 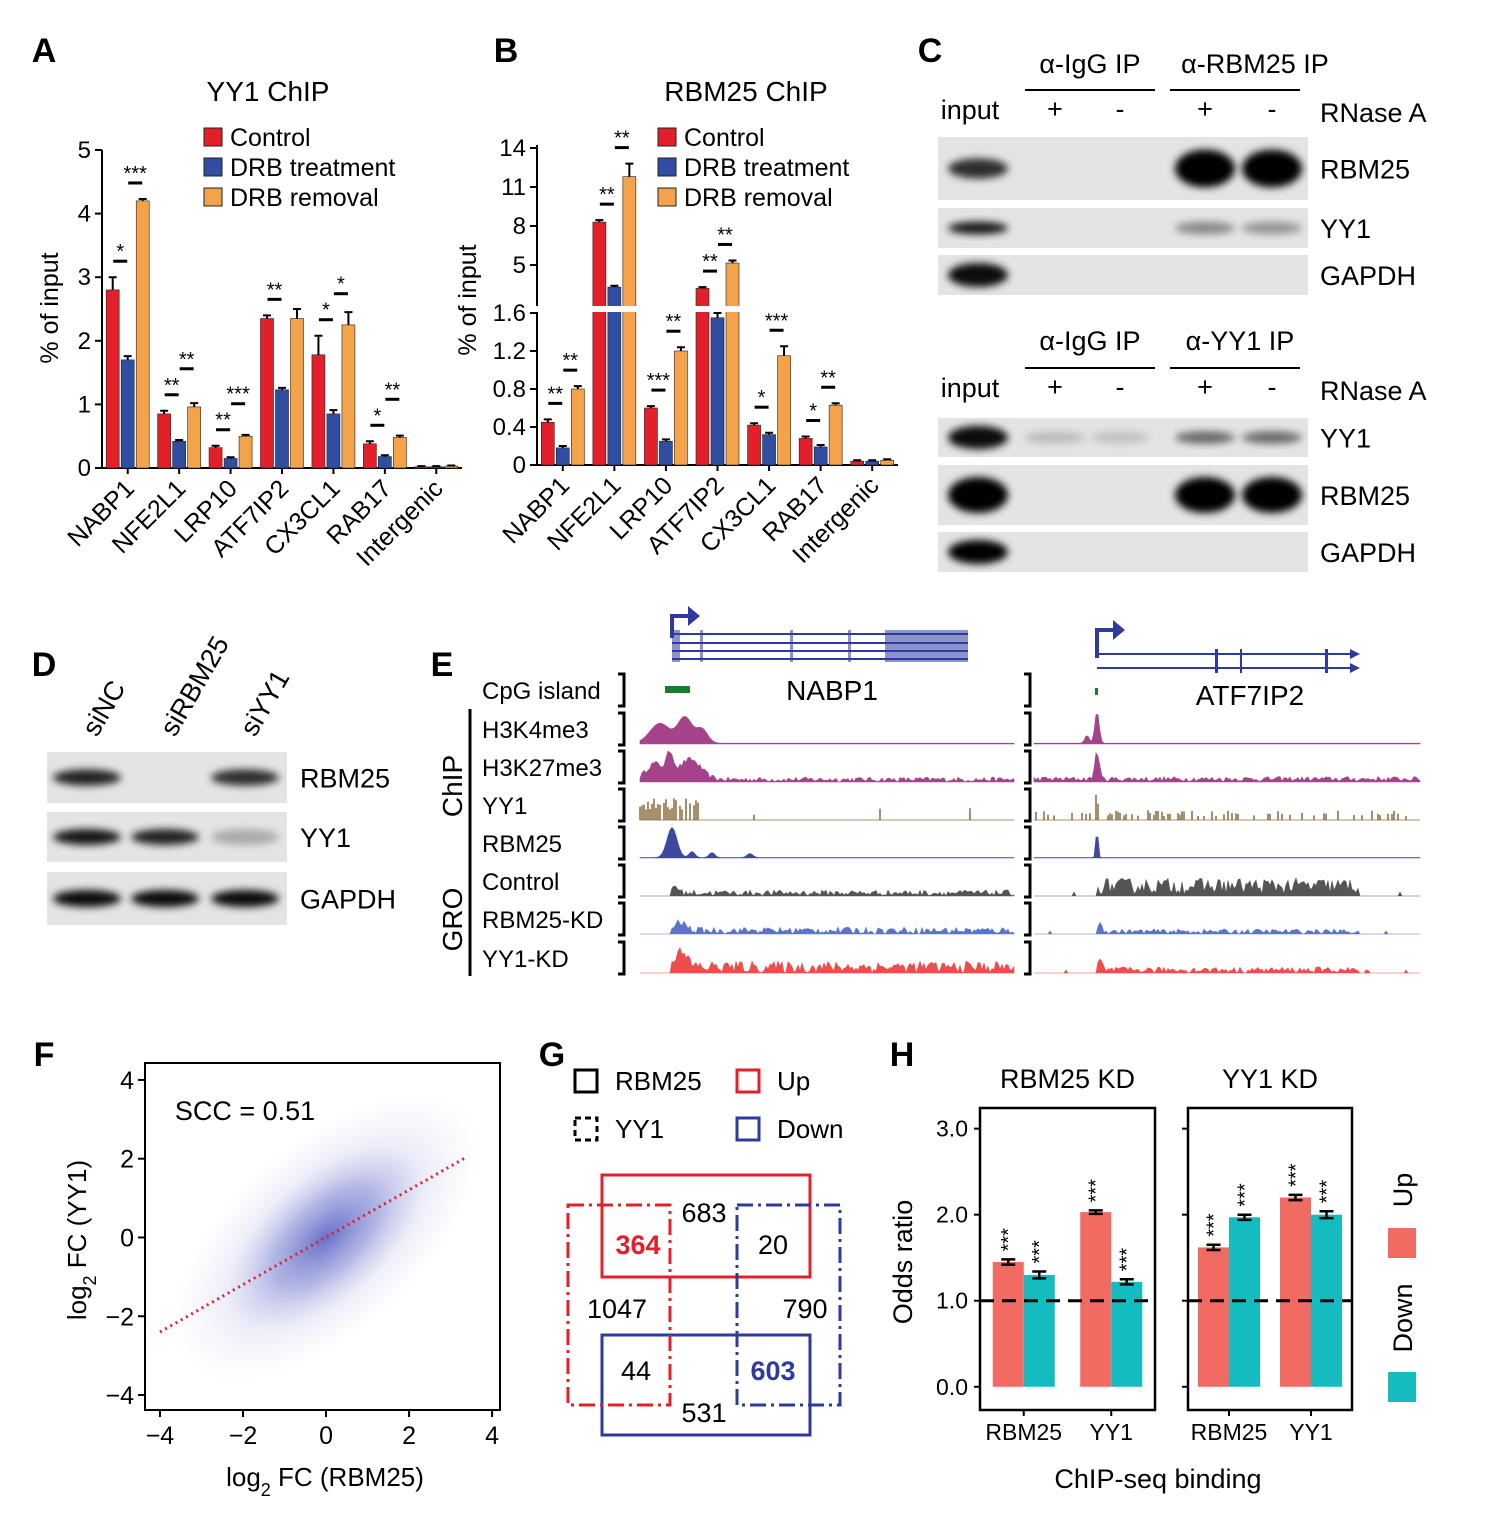 What do you see at coordinates (522, 844) in the screenshot?
I see `track-label: RBM25` at bounding box center [522, 844].